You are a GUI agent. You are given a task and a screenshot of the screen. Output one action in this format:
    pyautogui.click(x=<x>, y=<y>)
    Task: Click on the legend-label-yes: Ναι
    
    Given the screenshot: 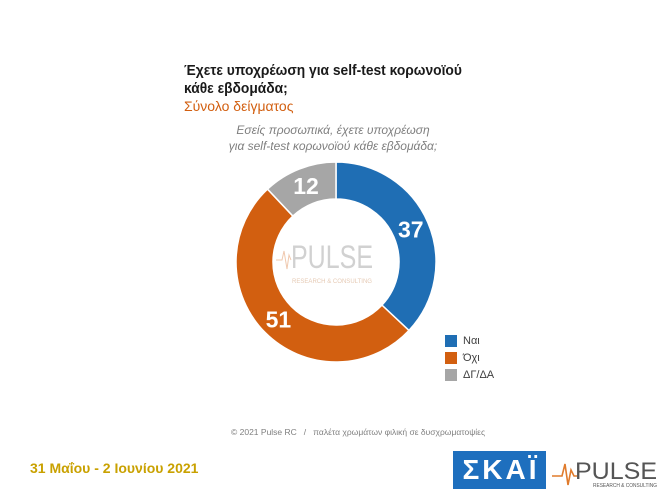 What is the action you would take?
    pyautogui.click(x=471, y=340)
    